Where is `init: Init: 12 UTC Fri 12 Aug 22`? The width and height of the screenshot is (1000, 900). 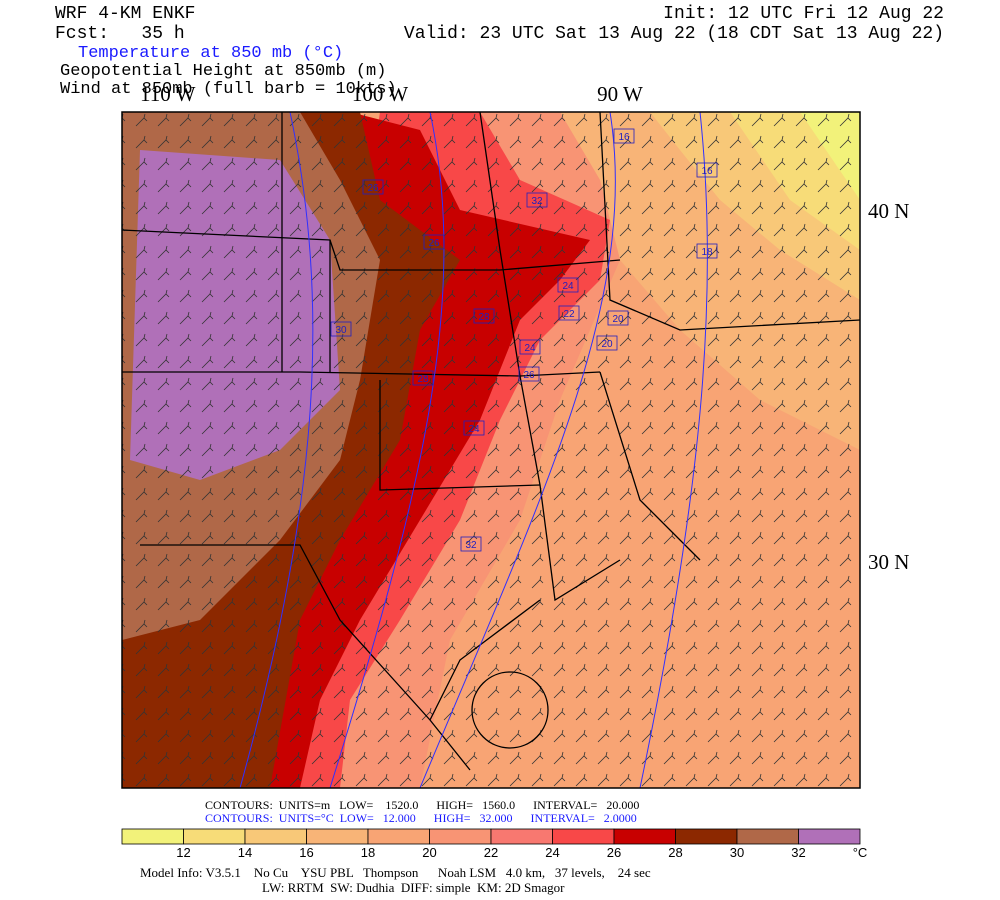 init: Init: 12 UTC Fri 12 Aug 22 is located at coordinates (803, 14).